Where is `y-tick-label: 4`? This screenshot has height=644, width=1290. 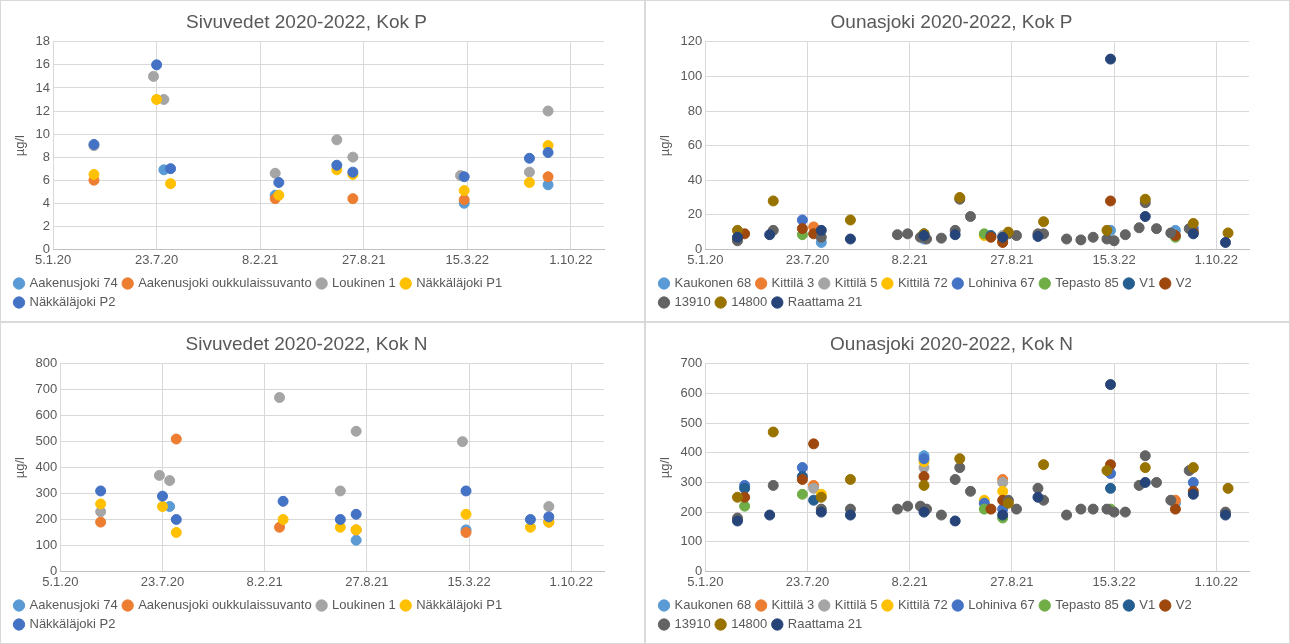
y-tick-label: 4 is located at coordinates (46, 202).